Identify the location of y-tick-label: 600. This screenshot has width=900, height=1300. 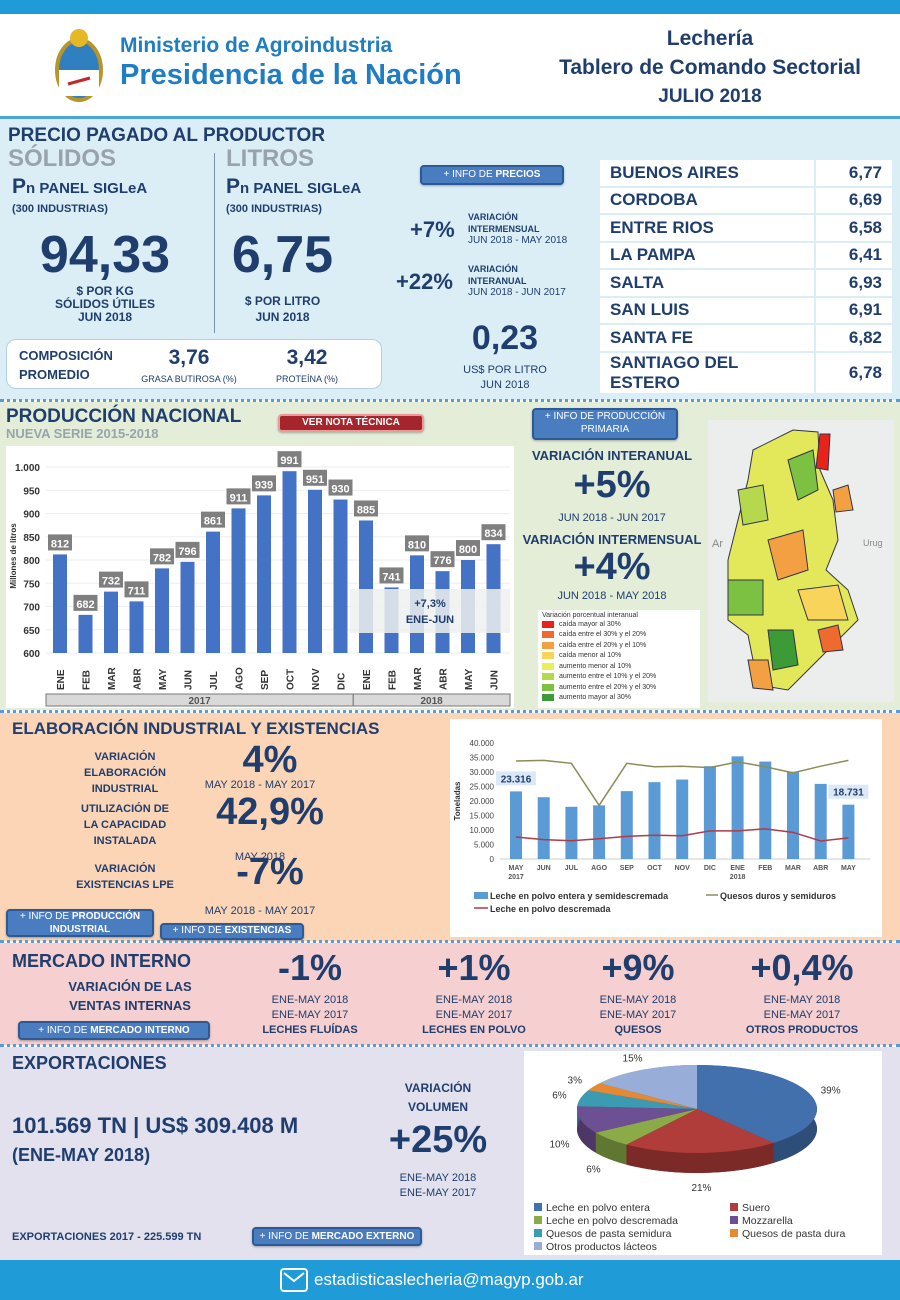
(31, 654).